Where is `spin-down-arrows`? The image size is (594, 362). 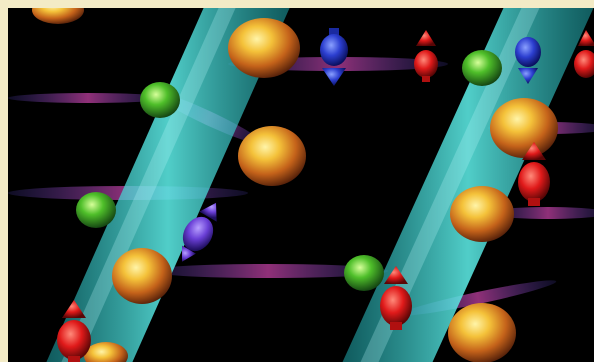
spin-down-arrows is located at coordinates (430, 57).